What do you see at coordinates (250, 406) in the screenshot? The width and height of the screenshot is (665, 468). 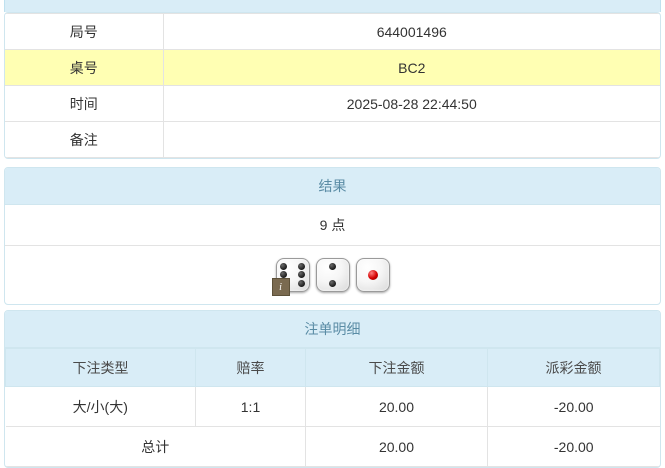 I see `cell-odds: 1:1` at bounding box center [250, 406].